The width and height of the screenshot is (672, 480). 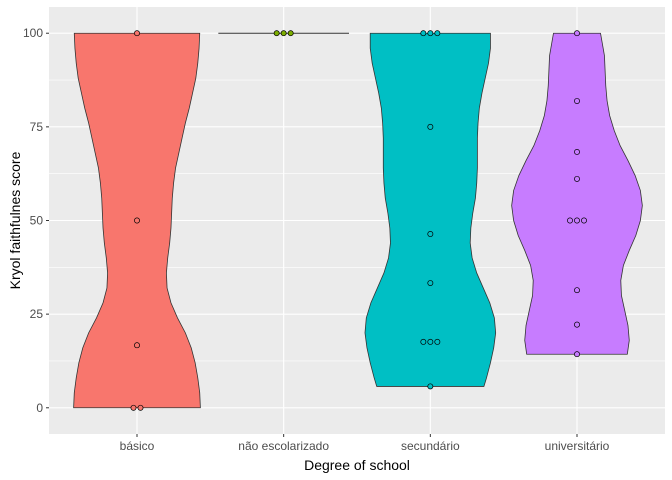 What do you see at coordinates (283, 446) in the screenshot?
I see `x-tick-label: não escolarizado` at bounding box center [283, 446].